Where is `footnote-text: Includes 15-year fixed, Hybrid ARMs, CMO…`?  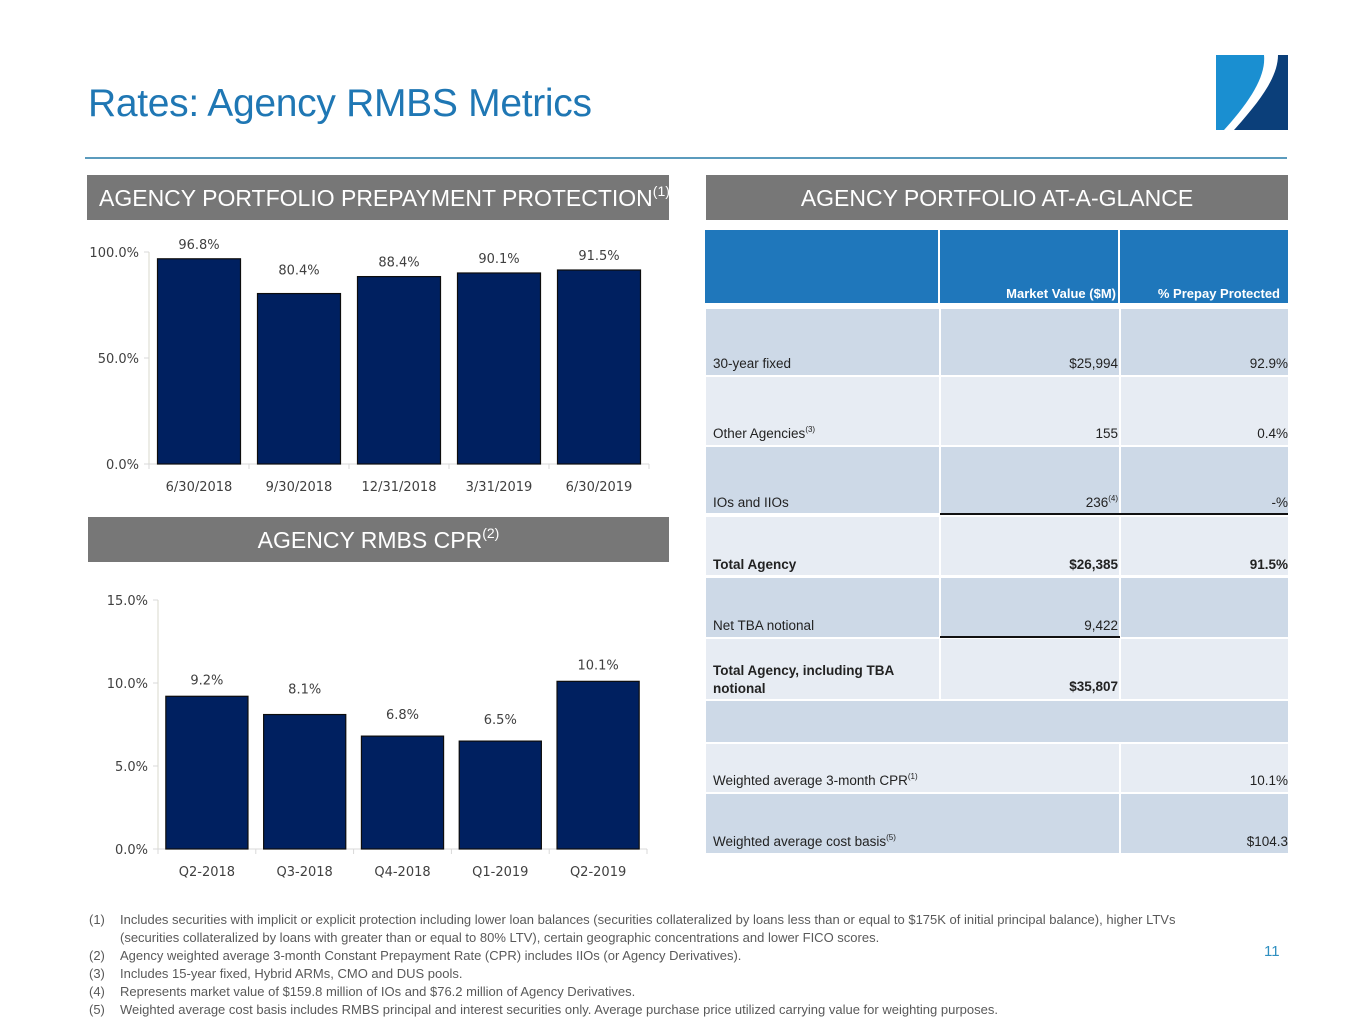
footnote-text: Includes 15-year fixed, Hybrid ARMs, CMO… is located at coordinates (291, 973).